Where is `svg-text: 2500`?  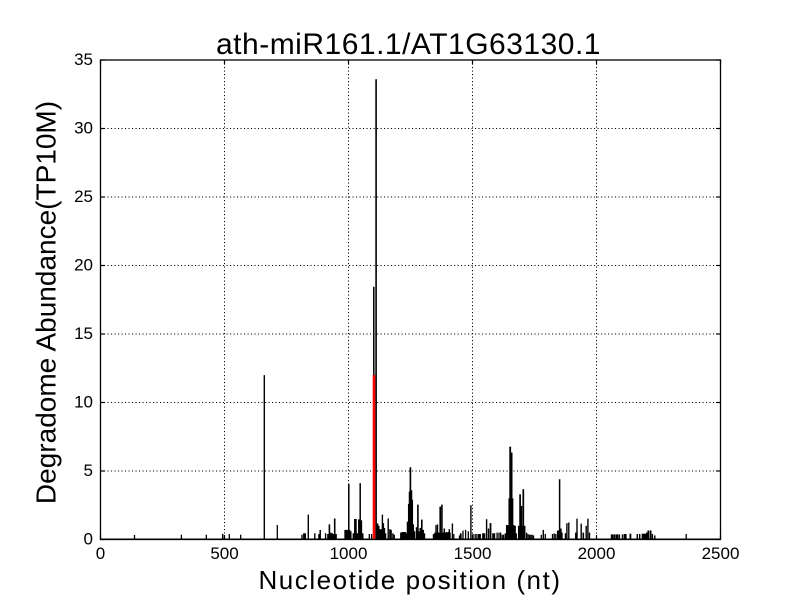
svg-text: 2500 is located at coordinates (721, 553).